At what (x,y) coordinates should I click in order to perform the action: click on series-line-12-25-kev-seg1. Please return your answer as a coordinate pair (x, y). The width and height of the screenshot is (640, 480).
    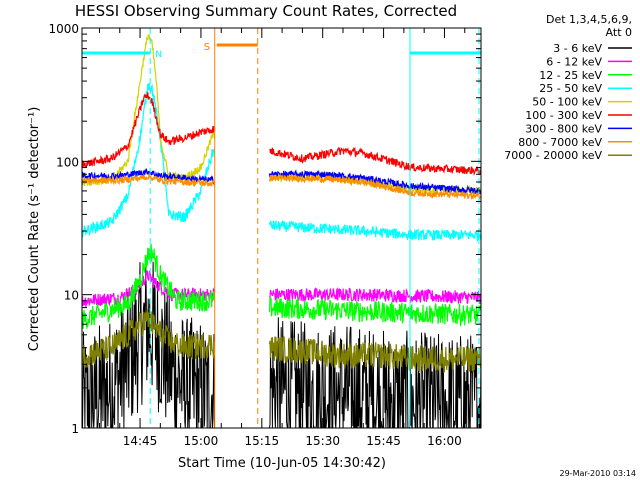
    Looking at the image, I should click on (149, 286).